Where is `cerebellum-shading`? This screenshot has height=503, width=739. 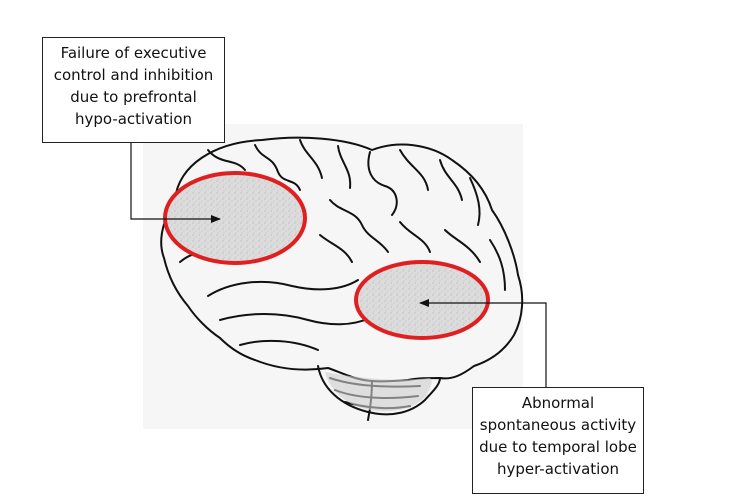
cerebellum-shading is located at coordinates (378, 392).